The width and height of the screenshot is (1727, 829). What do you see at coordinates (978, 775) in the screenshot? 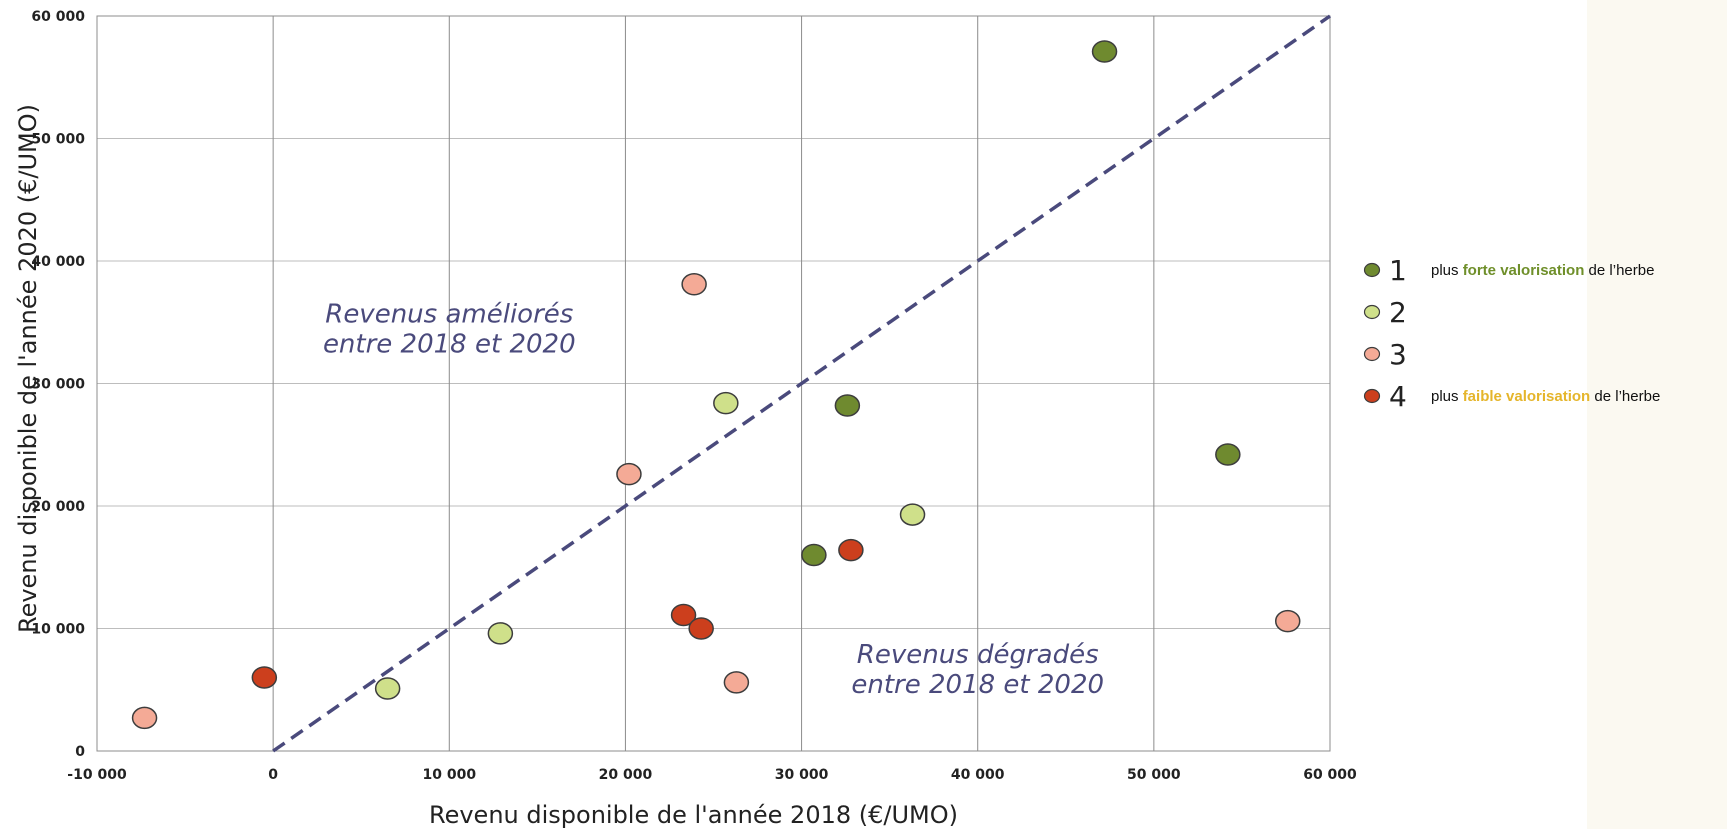
I see `x-tick-label: 40 000` at bounding box center [978, 775].